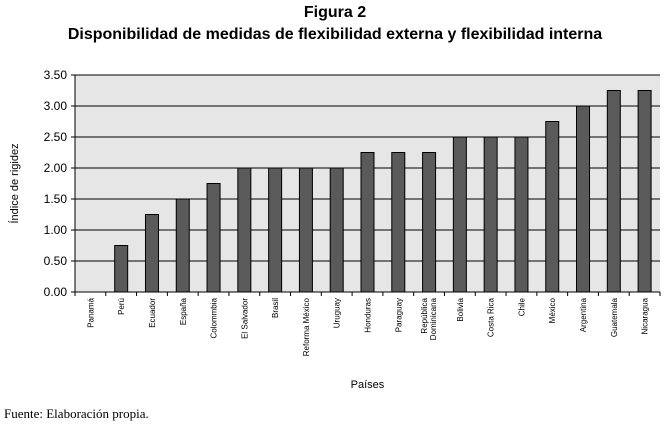 The height and width of the screenshot is (426, 670). I want to click on svg-text: Reforma México, so click(306, 326).